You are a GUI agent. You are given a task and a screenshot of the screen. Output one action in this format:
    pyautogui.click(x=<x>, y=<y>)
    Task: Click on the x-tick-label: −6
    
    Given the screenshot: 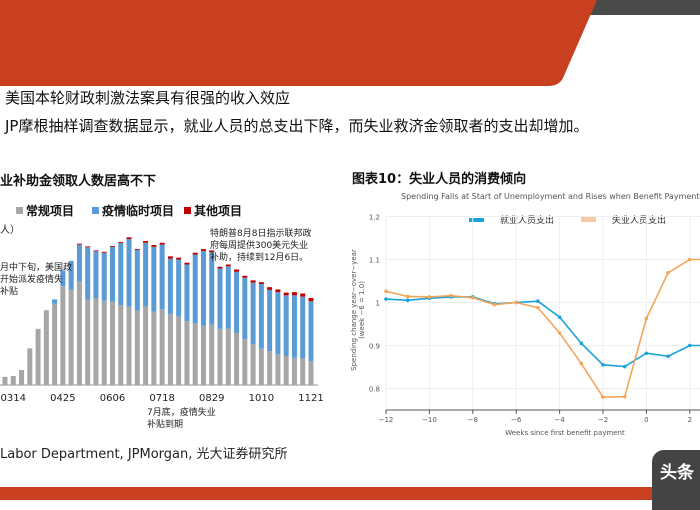 What is the action you would take?
    pyautogui.click(x=516, y=420)
    